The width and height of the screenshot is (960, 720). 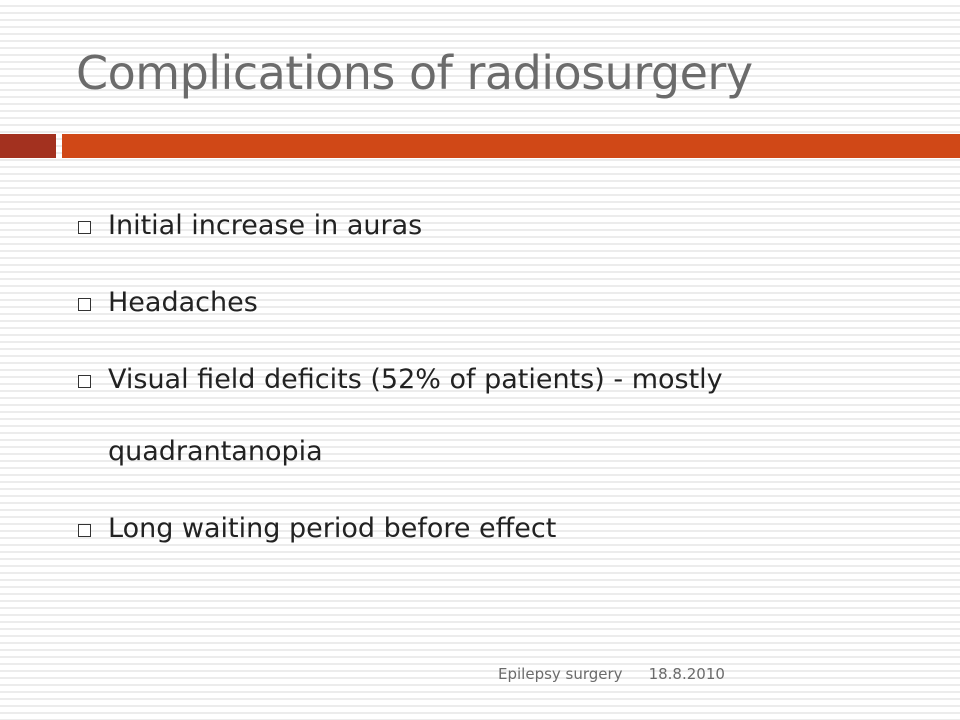 I want to click on bullet: Headaches, so click(x=466, y=303).